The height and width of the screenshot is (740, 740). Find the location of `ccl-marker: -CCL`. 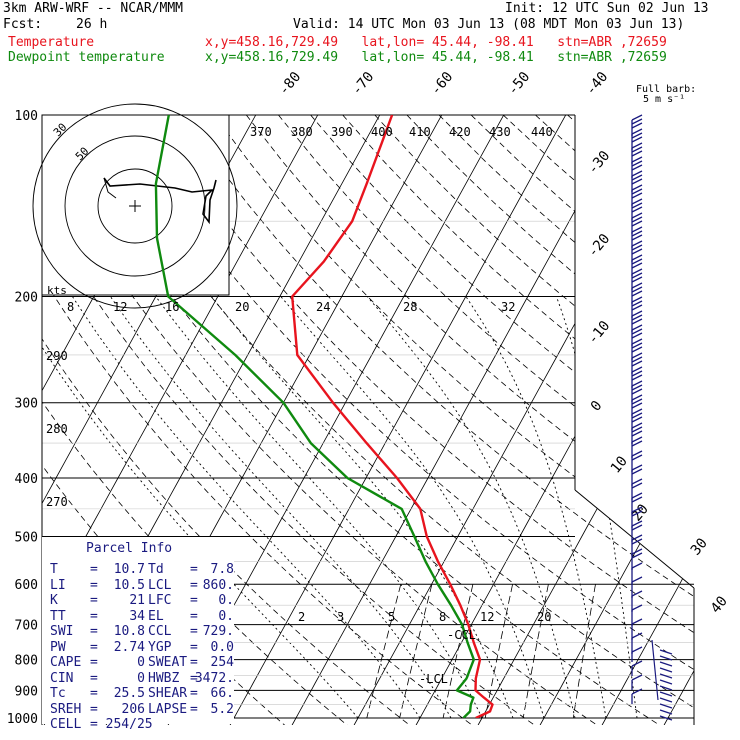

ccl-marker: -CCL is located at coordinates (461, 635).